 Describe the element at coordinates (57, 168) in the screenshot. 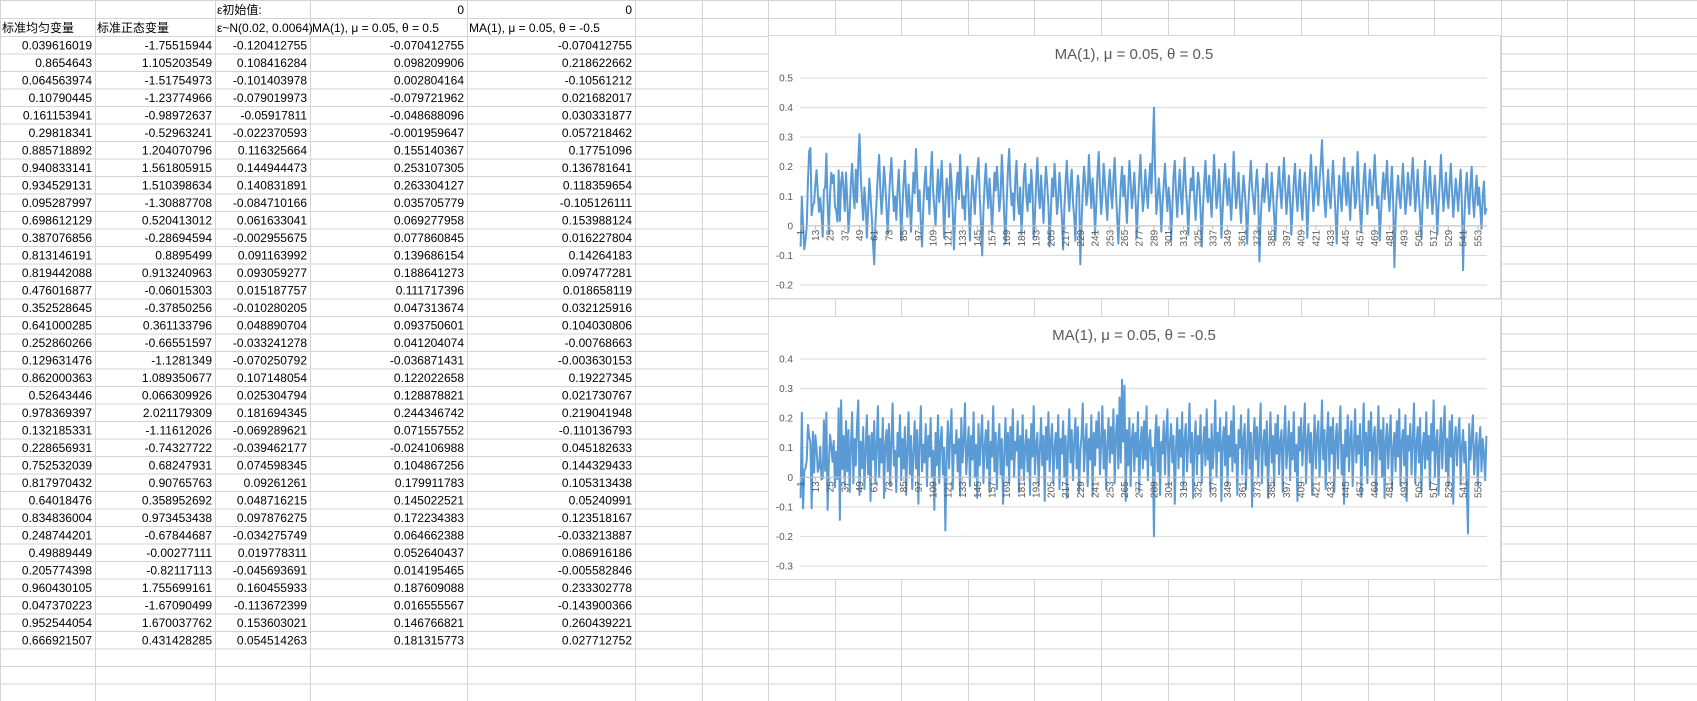

I see `cell-value: 0.940833141` at that location.